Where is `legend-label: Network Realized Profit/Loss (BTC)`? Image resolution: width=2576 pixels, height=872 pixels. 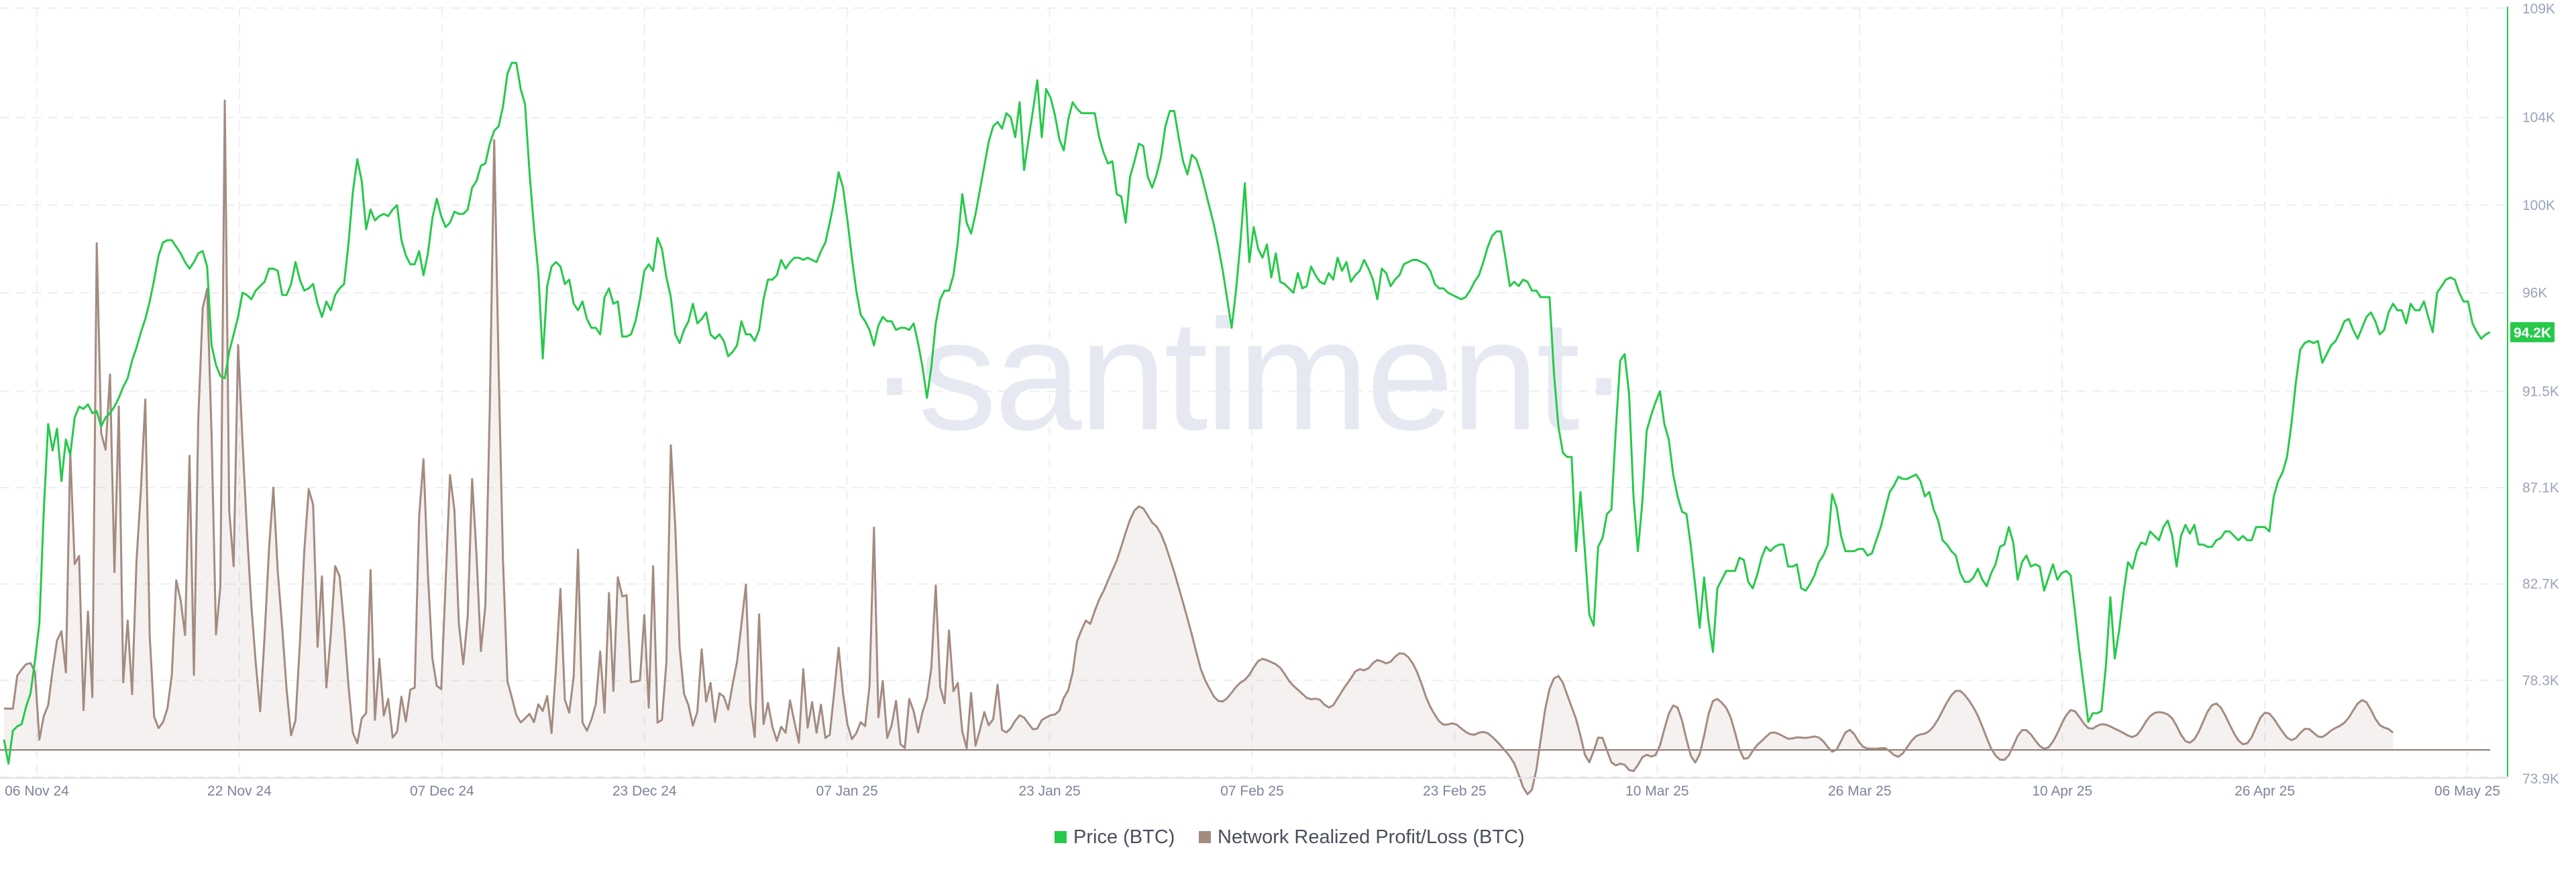
legend-label: Network Realized Profit/Loss (BTC) is located at coordinates (1371, 837).